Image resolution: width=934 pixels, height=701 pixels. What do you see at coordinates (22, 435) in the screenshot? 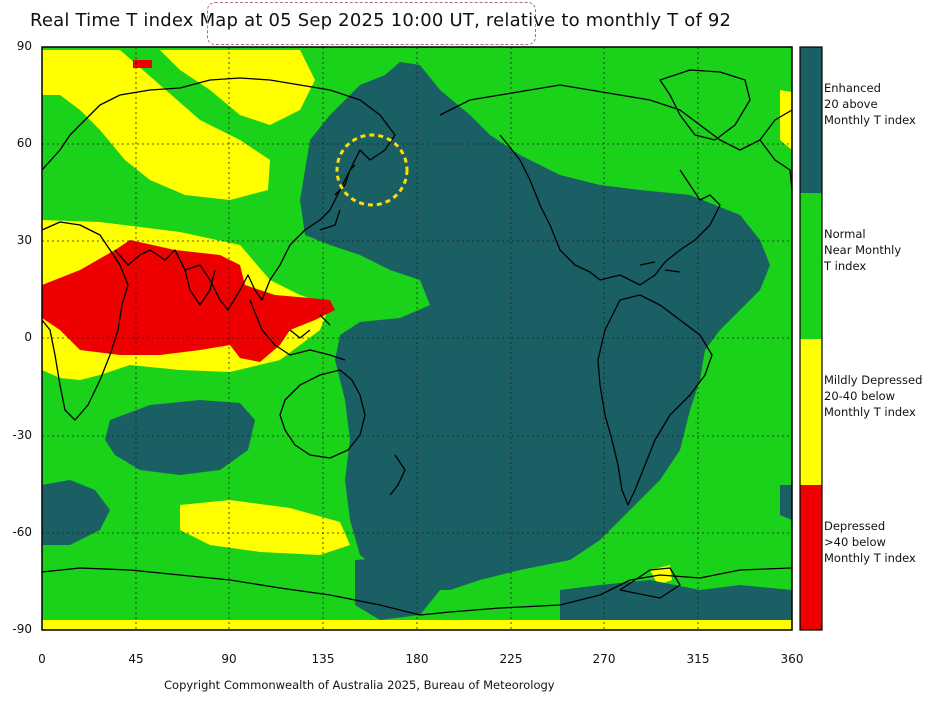
I see `y-tick-label: -30` at bounding box center [22, 435].